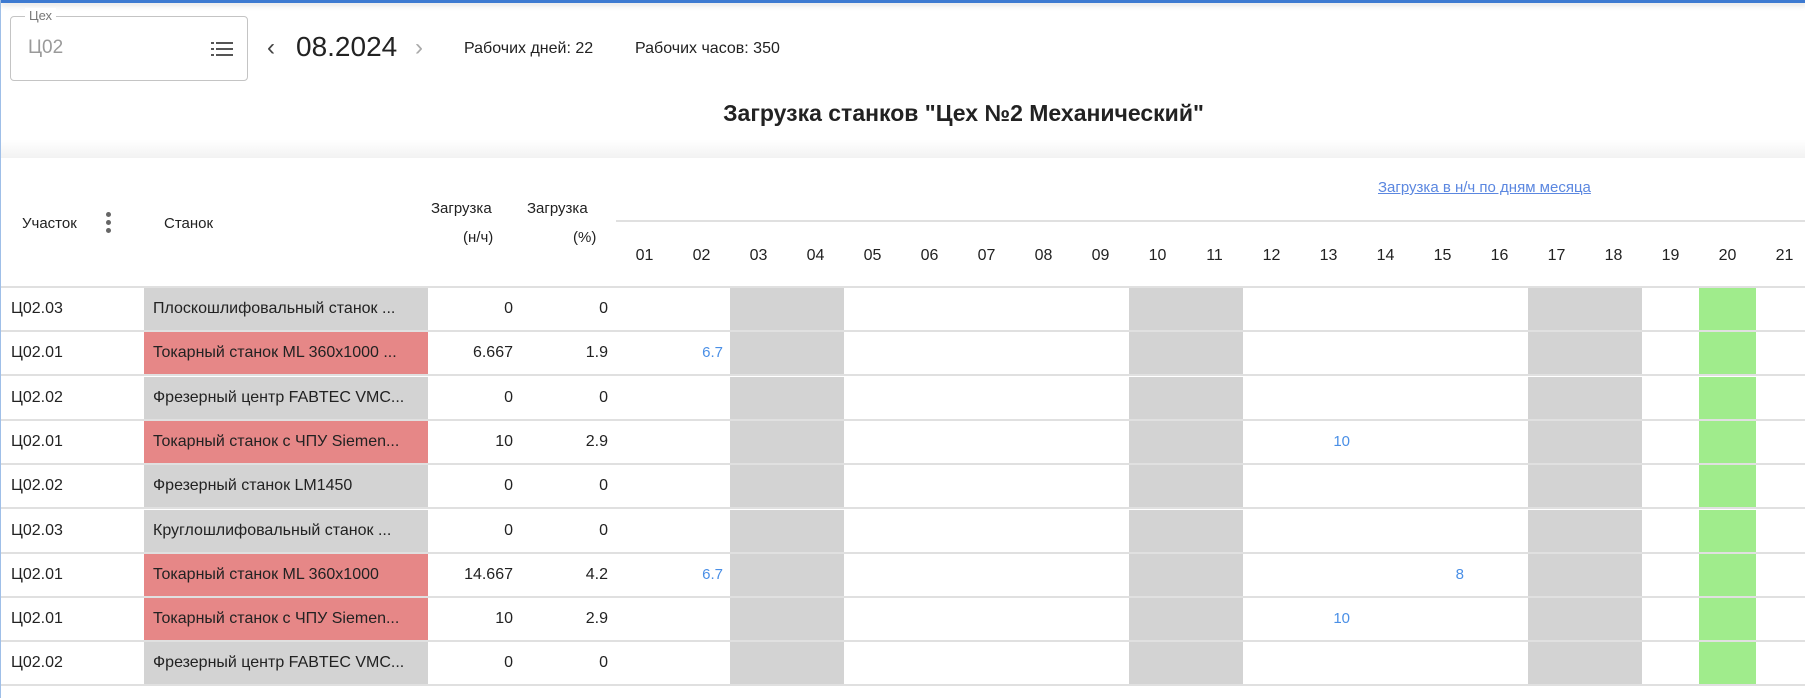 Image resolution: width=1805 pixels, height=698 pixels. What do you see at coordinates (903, 398) in the screenshot?
I see `table-row: Ц02.02 Фрезерный центр FABTEC VMC... 0 0` at bounding box center [903, 398].